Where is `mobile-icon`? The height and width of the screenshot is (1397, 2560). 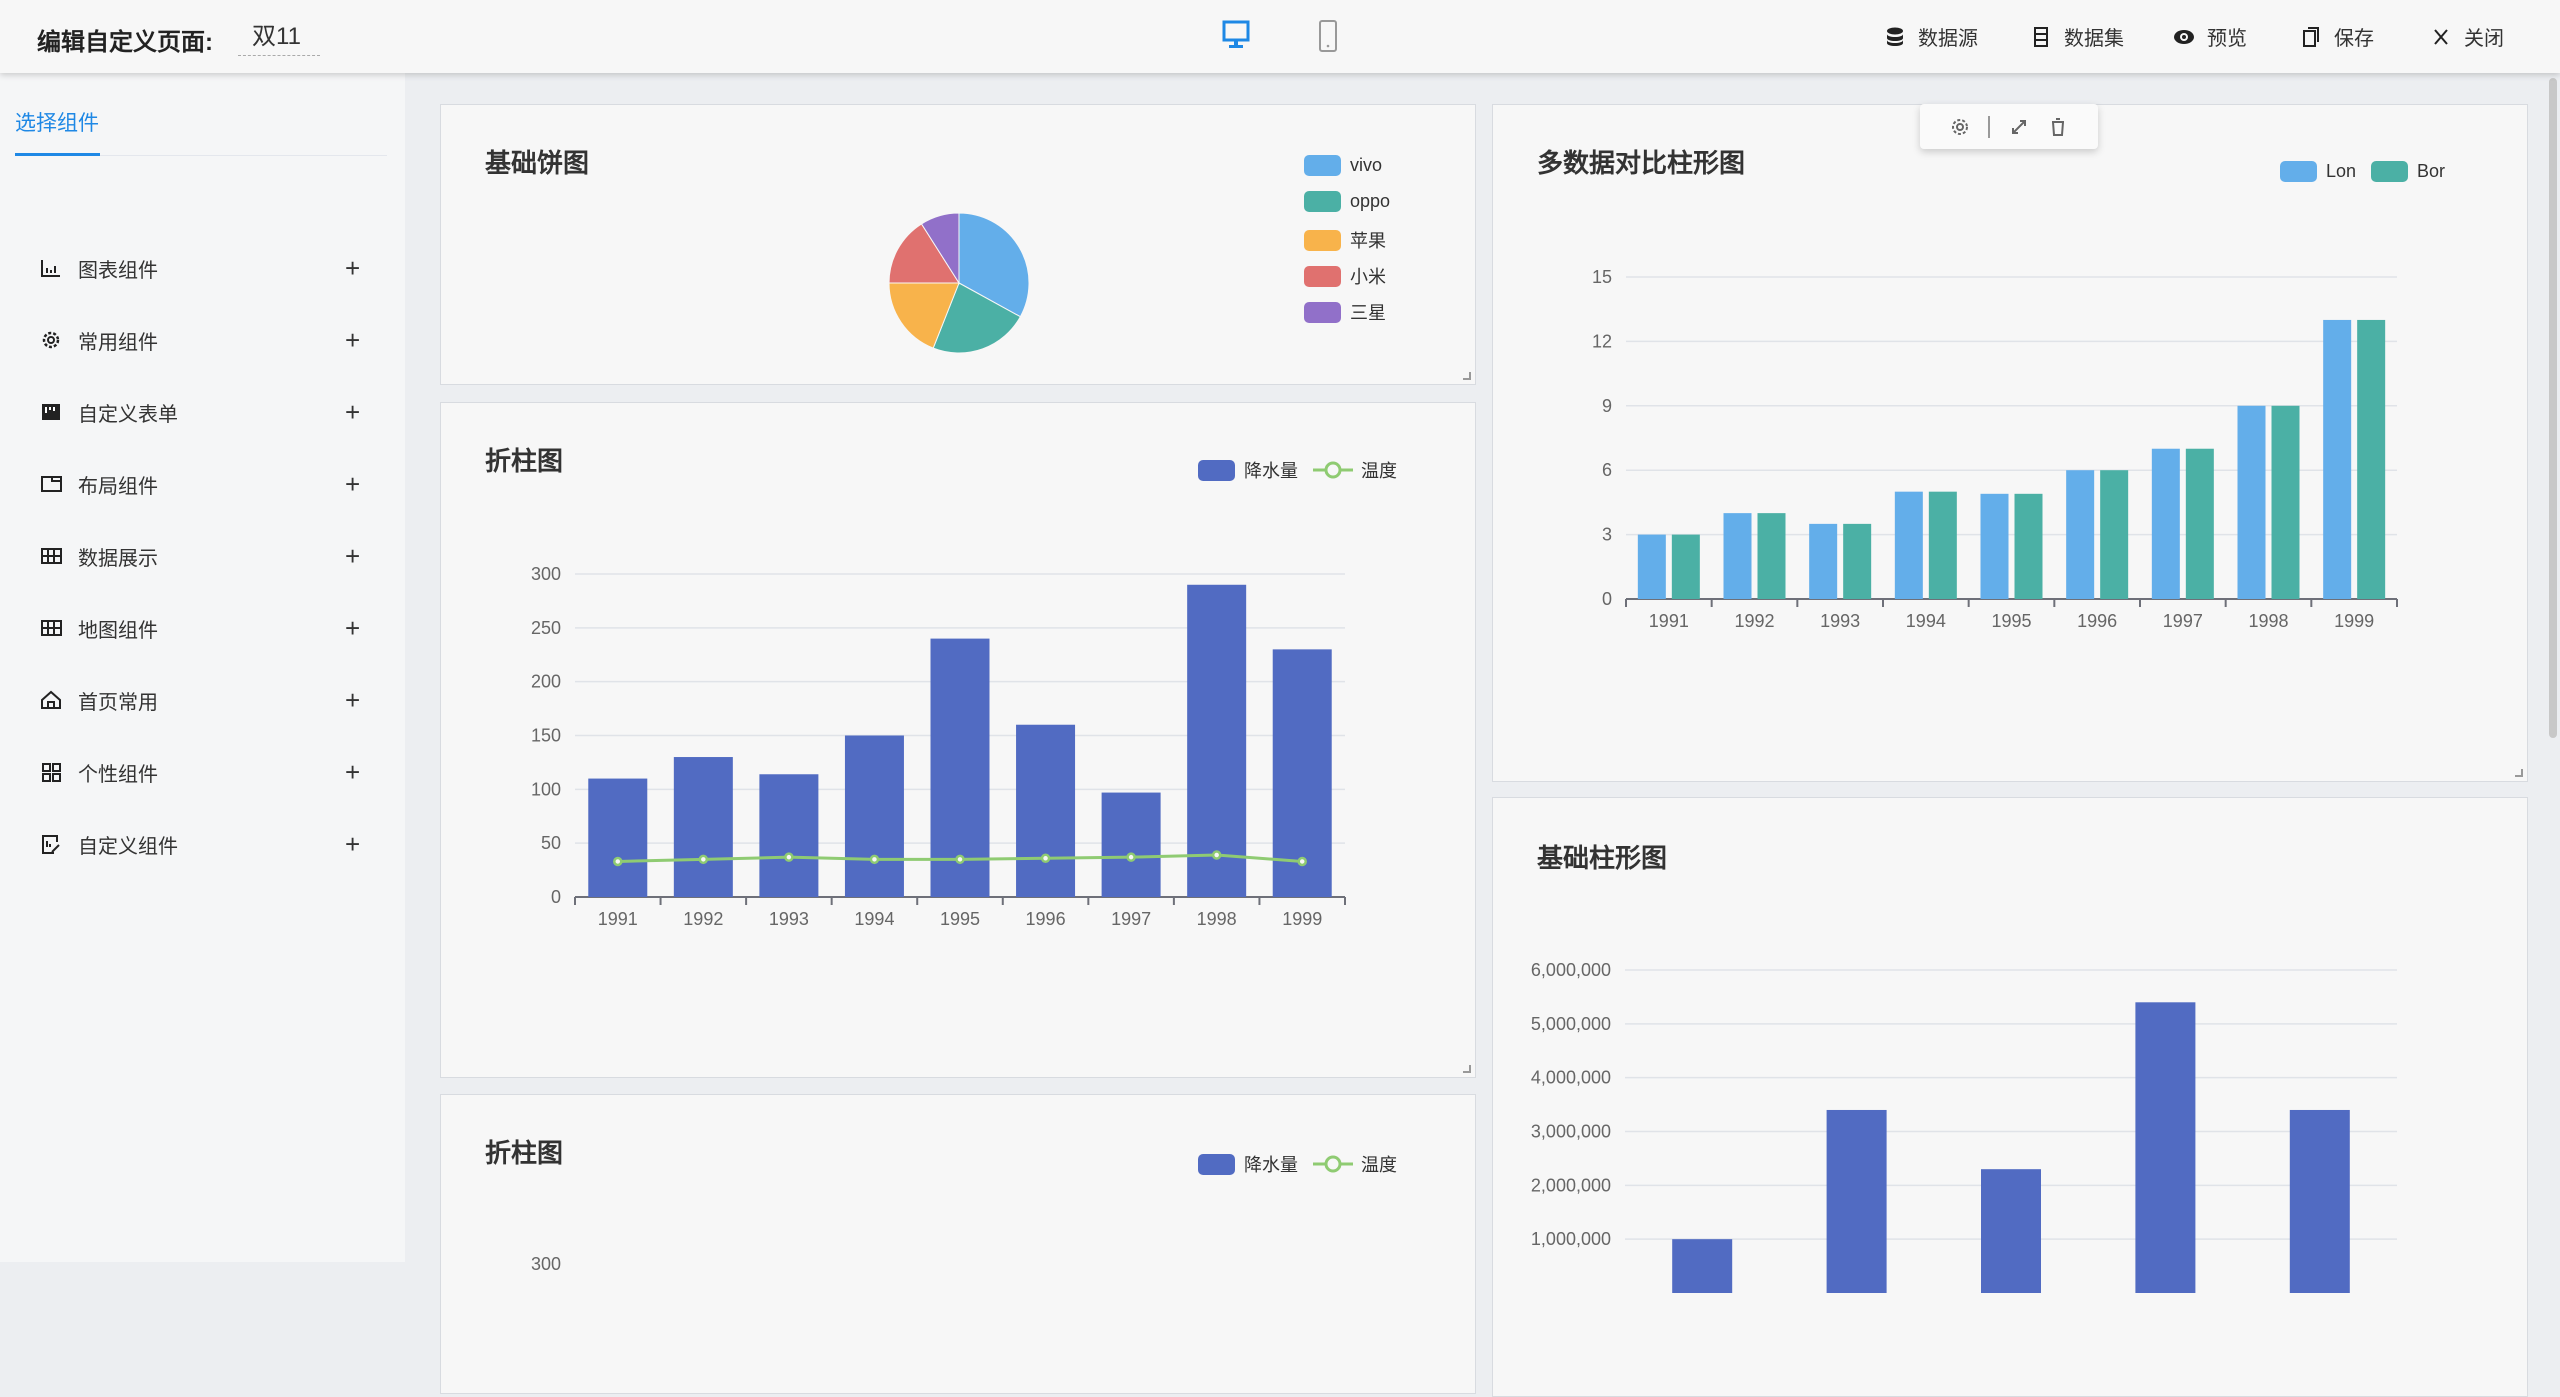 mobile-icon is located at coordinates (1328, 38).